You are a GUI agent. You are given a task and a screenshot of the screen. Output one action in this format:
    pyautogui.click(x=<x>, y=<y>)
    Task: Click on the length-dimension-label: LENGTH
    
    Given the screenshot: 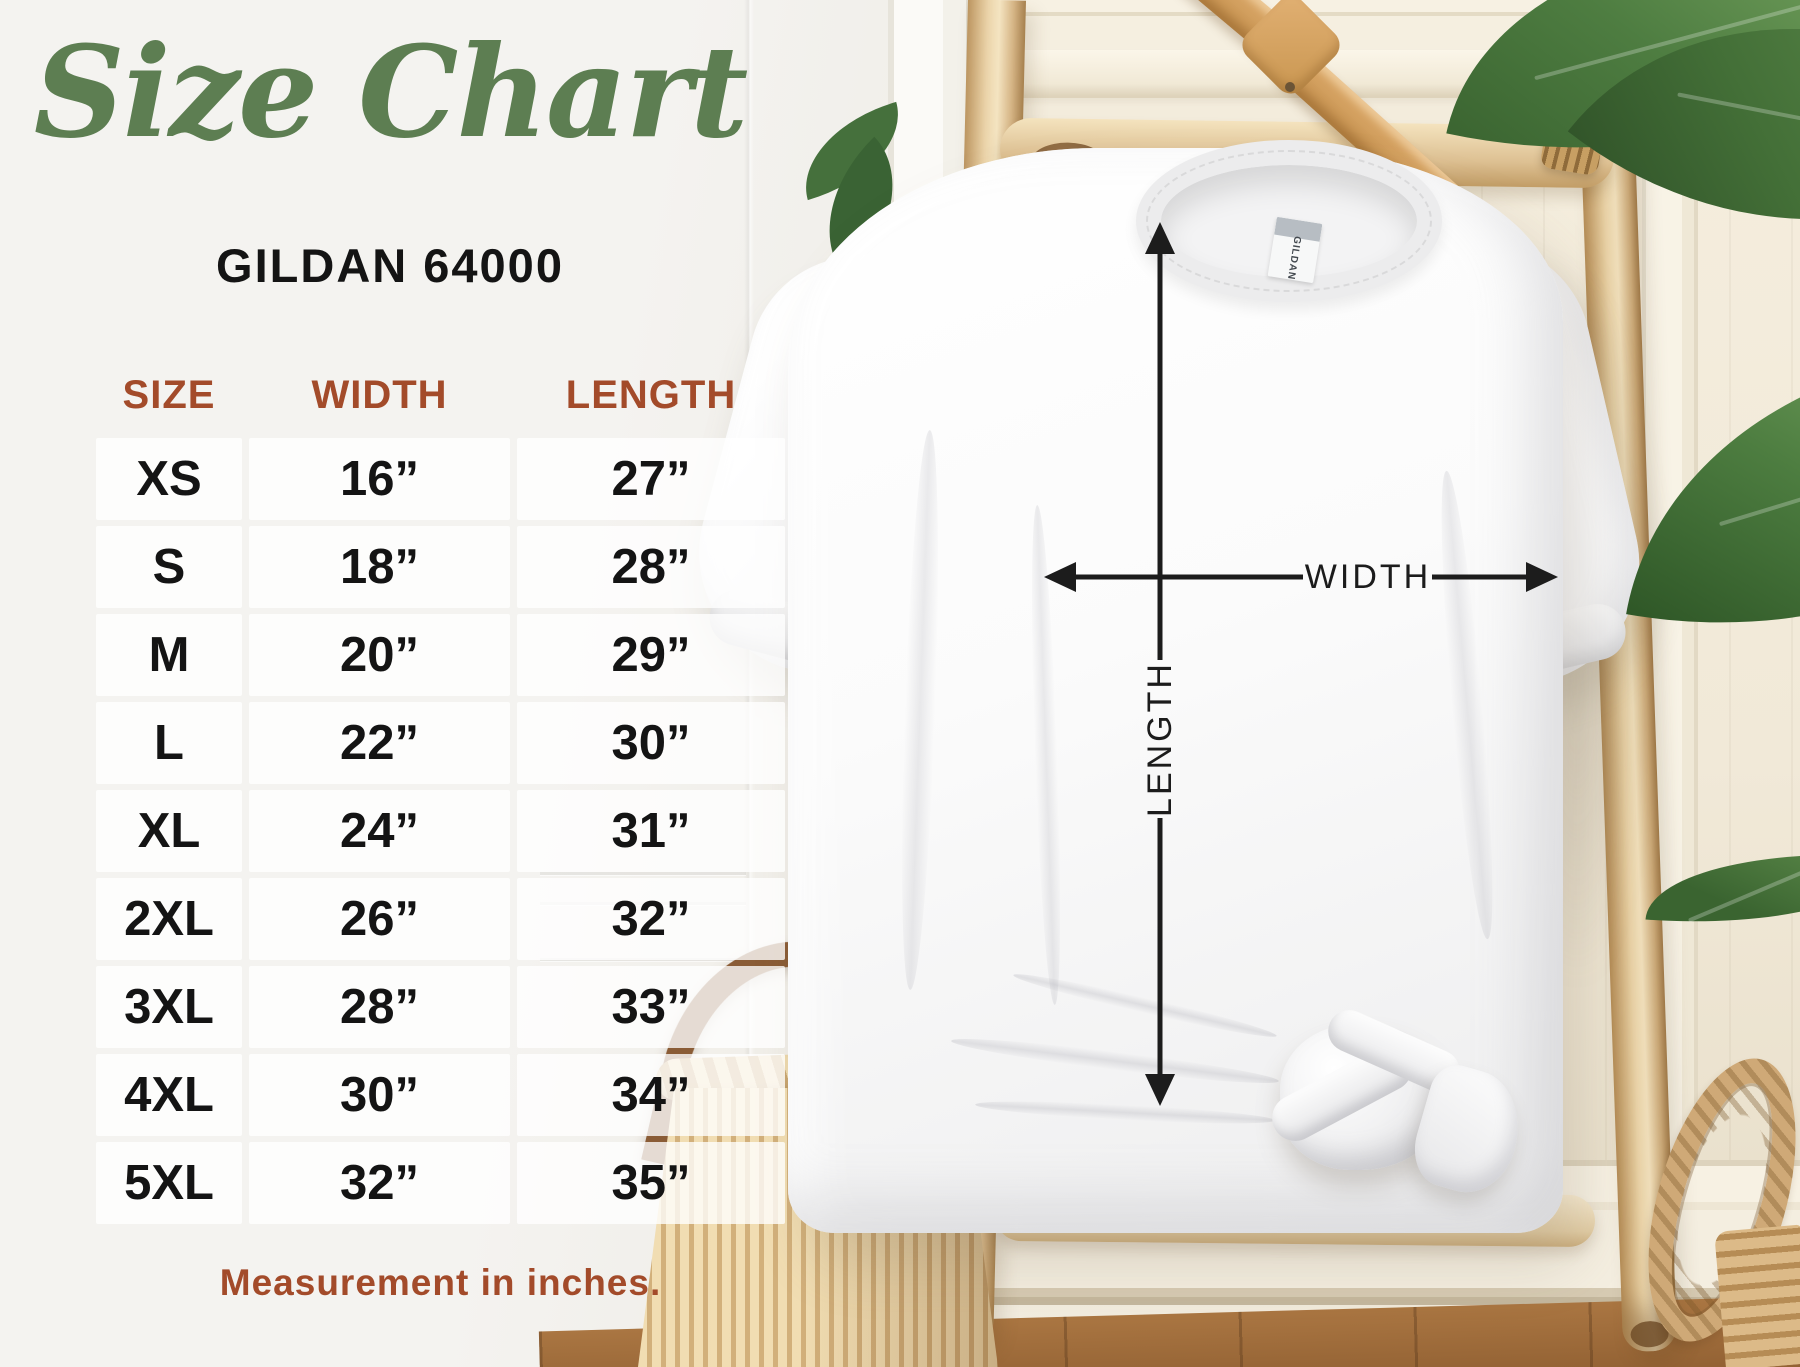 What is the action you would take?
    pyautogui.click(x=1159, y=739)
    